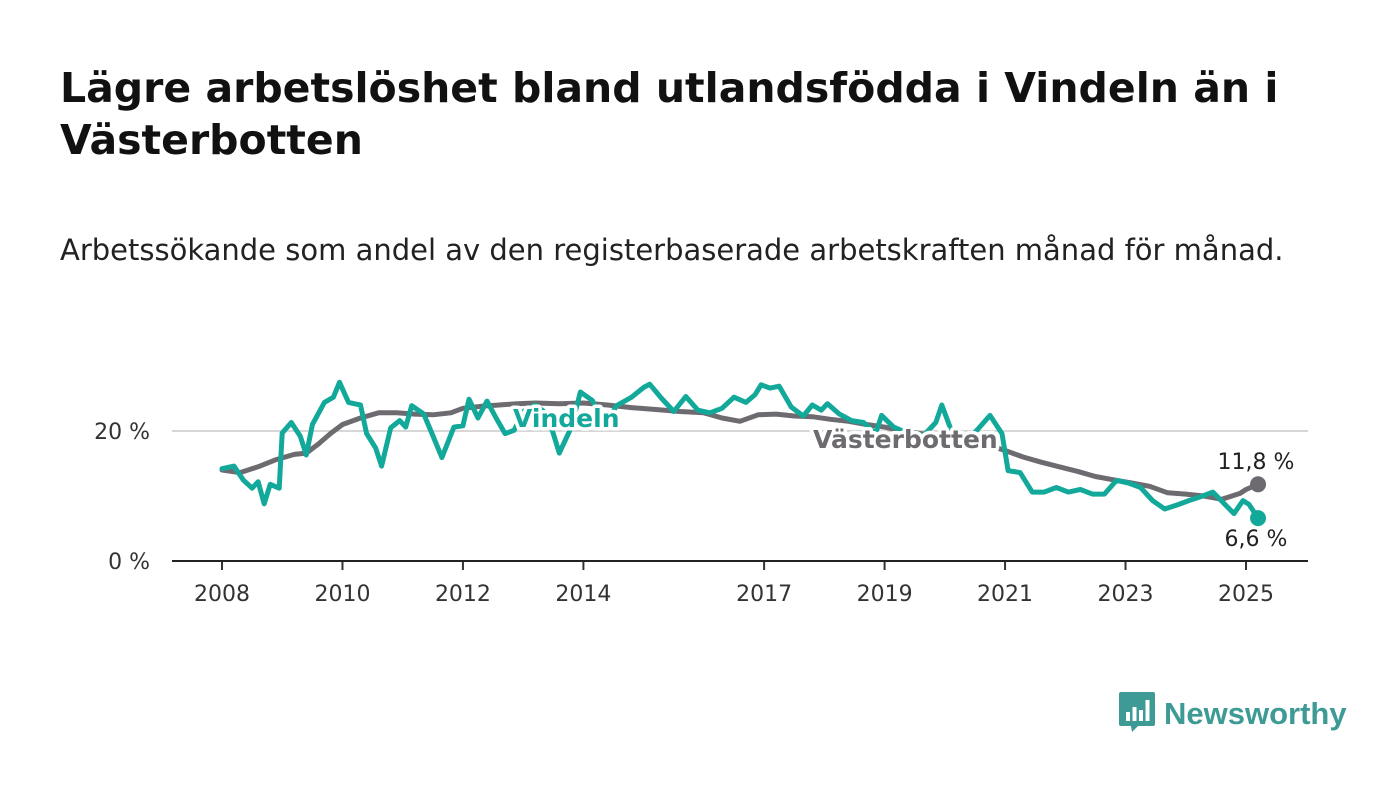 This screenshot has width=1400, height=794. I want to click on x-tick-label: 2025, so click(1246, 594).